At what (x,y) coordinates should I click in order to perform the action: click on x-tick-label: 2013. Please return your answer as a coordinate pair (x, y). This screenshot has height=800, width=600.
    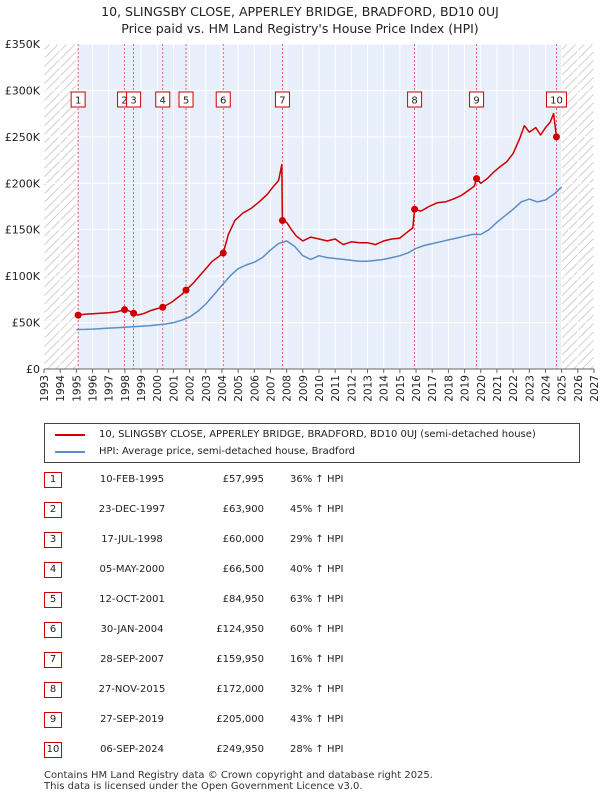
    Looking at the image, I should click on (369, 388).